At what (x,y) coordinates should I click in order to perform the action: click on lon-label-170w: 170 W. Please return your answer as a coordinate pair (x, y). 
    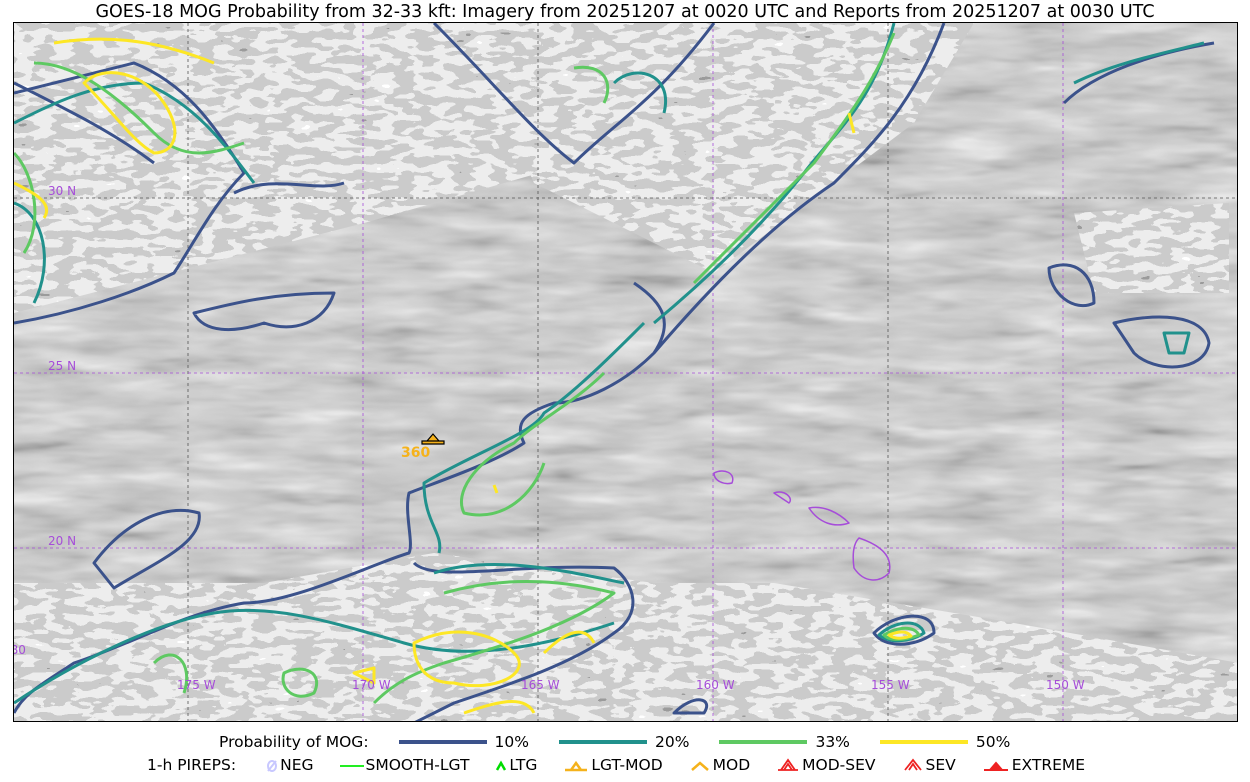
    Looking at the image, I should click on (371, 685).